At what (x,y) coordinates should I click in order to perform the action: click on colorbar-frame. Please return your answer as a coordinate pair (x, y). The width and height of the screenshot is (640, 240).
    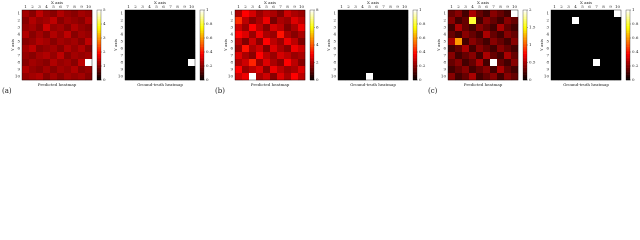
    Looking at the image, I should click on (202, 45).